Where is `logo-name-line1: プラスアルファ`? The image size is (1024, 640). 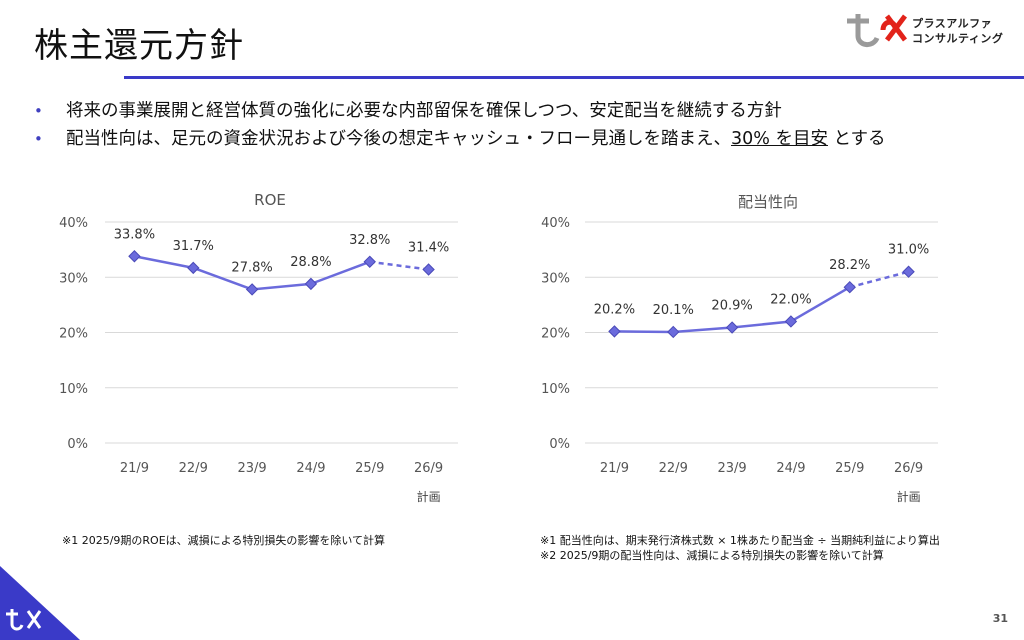
logo-name-line1: プラスアルファ is located at coordinates (952, 23).